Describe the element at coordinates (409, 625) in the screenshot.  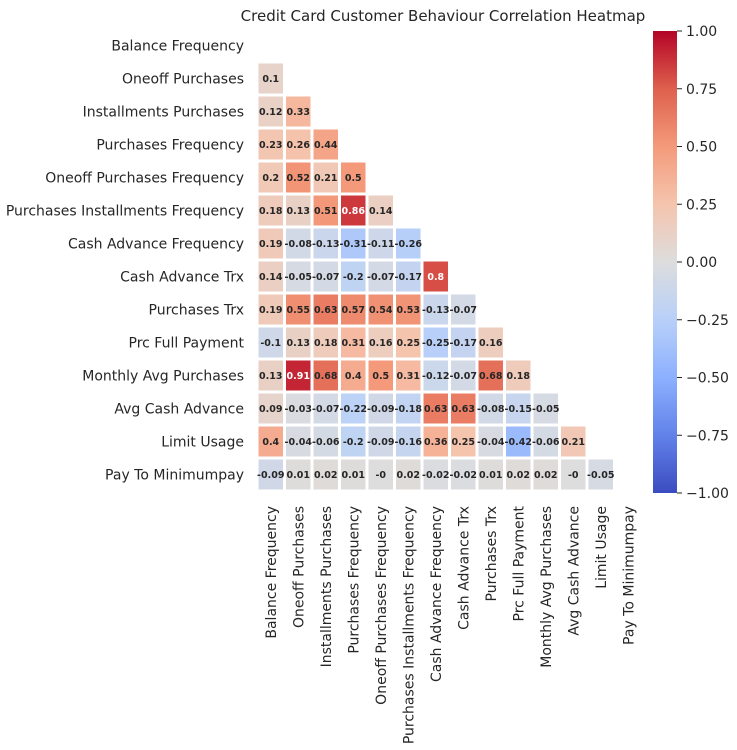
I see `column-label: Purchases Installments Frequency` at that location.